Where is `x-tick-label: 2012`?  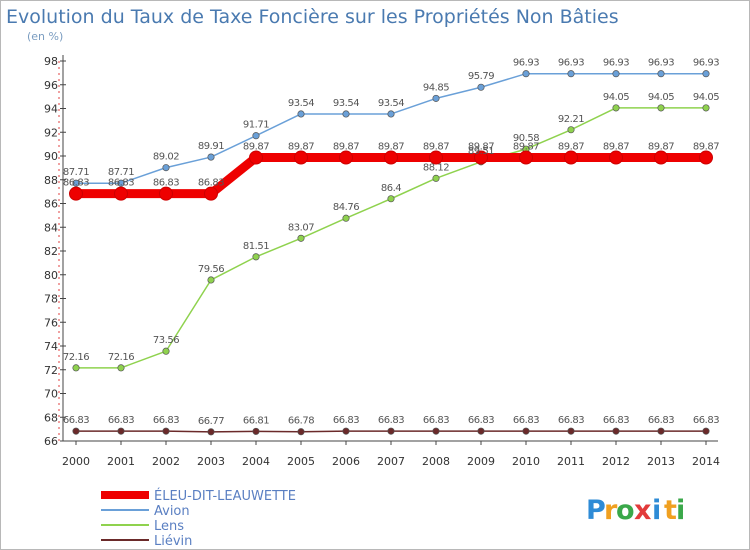 x-tick-label: 2012 is located at coordinates (616, 461).